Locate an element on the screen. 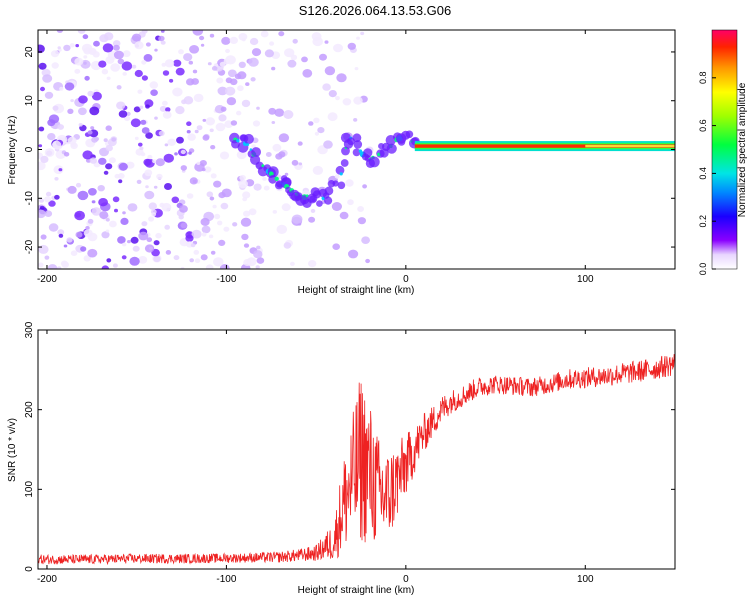 The image size is (750, 605). spectrogram-xtick-label: -200 is located at coordinates (47, 279).